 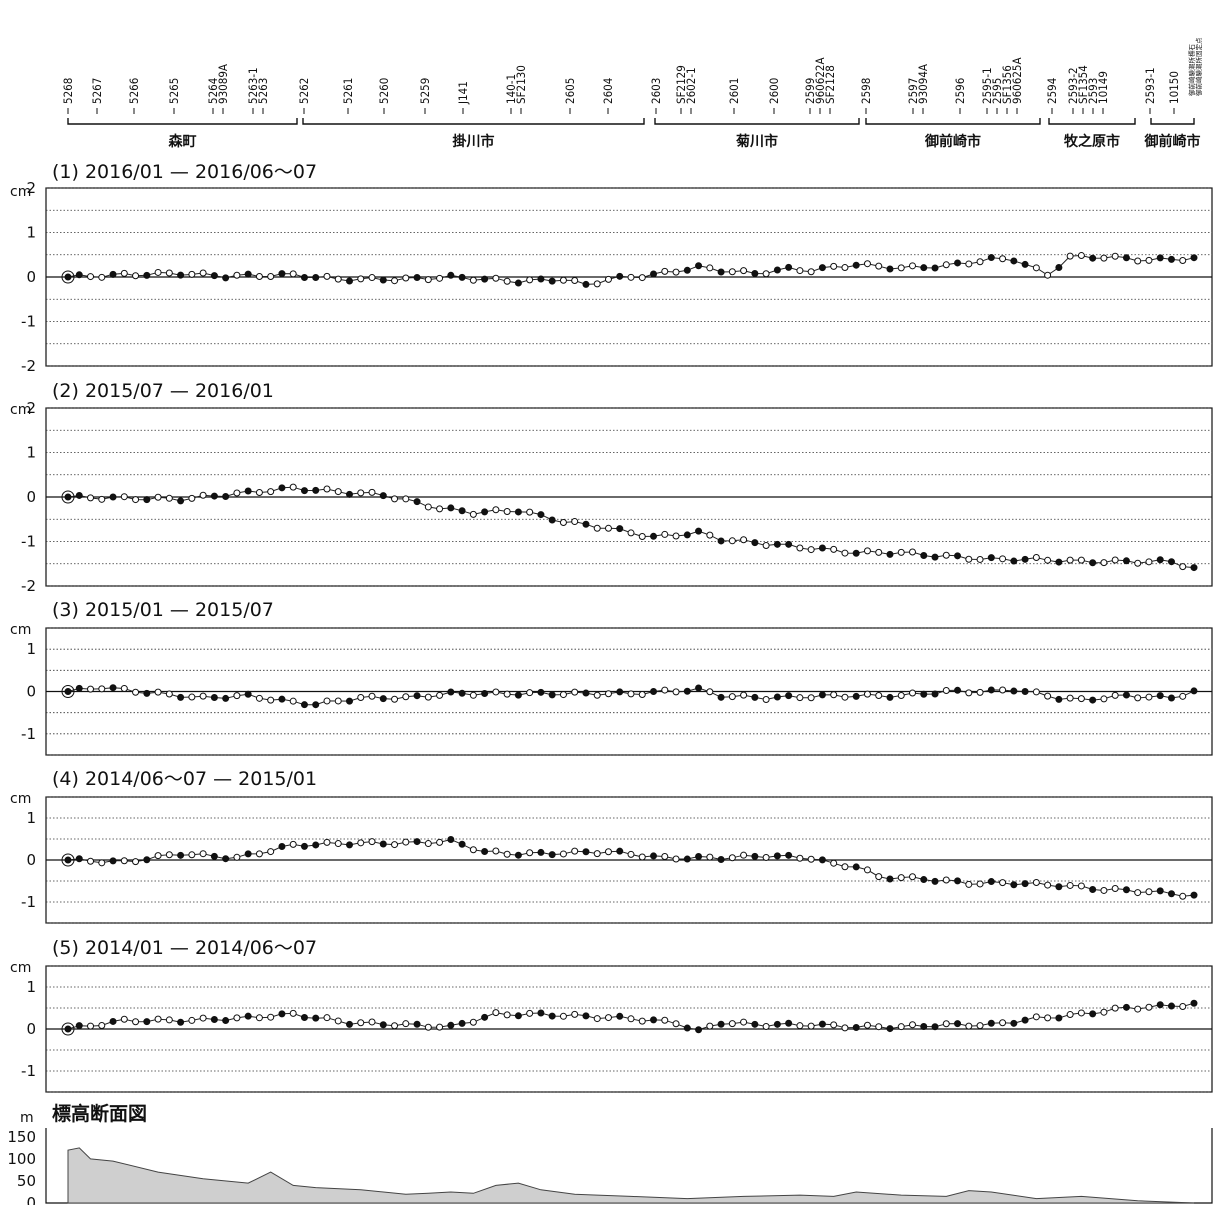 What do you see at coordinates (960, 91) in the screenshot?
I see `station-label: 2596` at bounding box center [960, 91].